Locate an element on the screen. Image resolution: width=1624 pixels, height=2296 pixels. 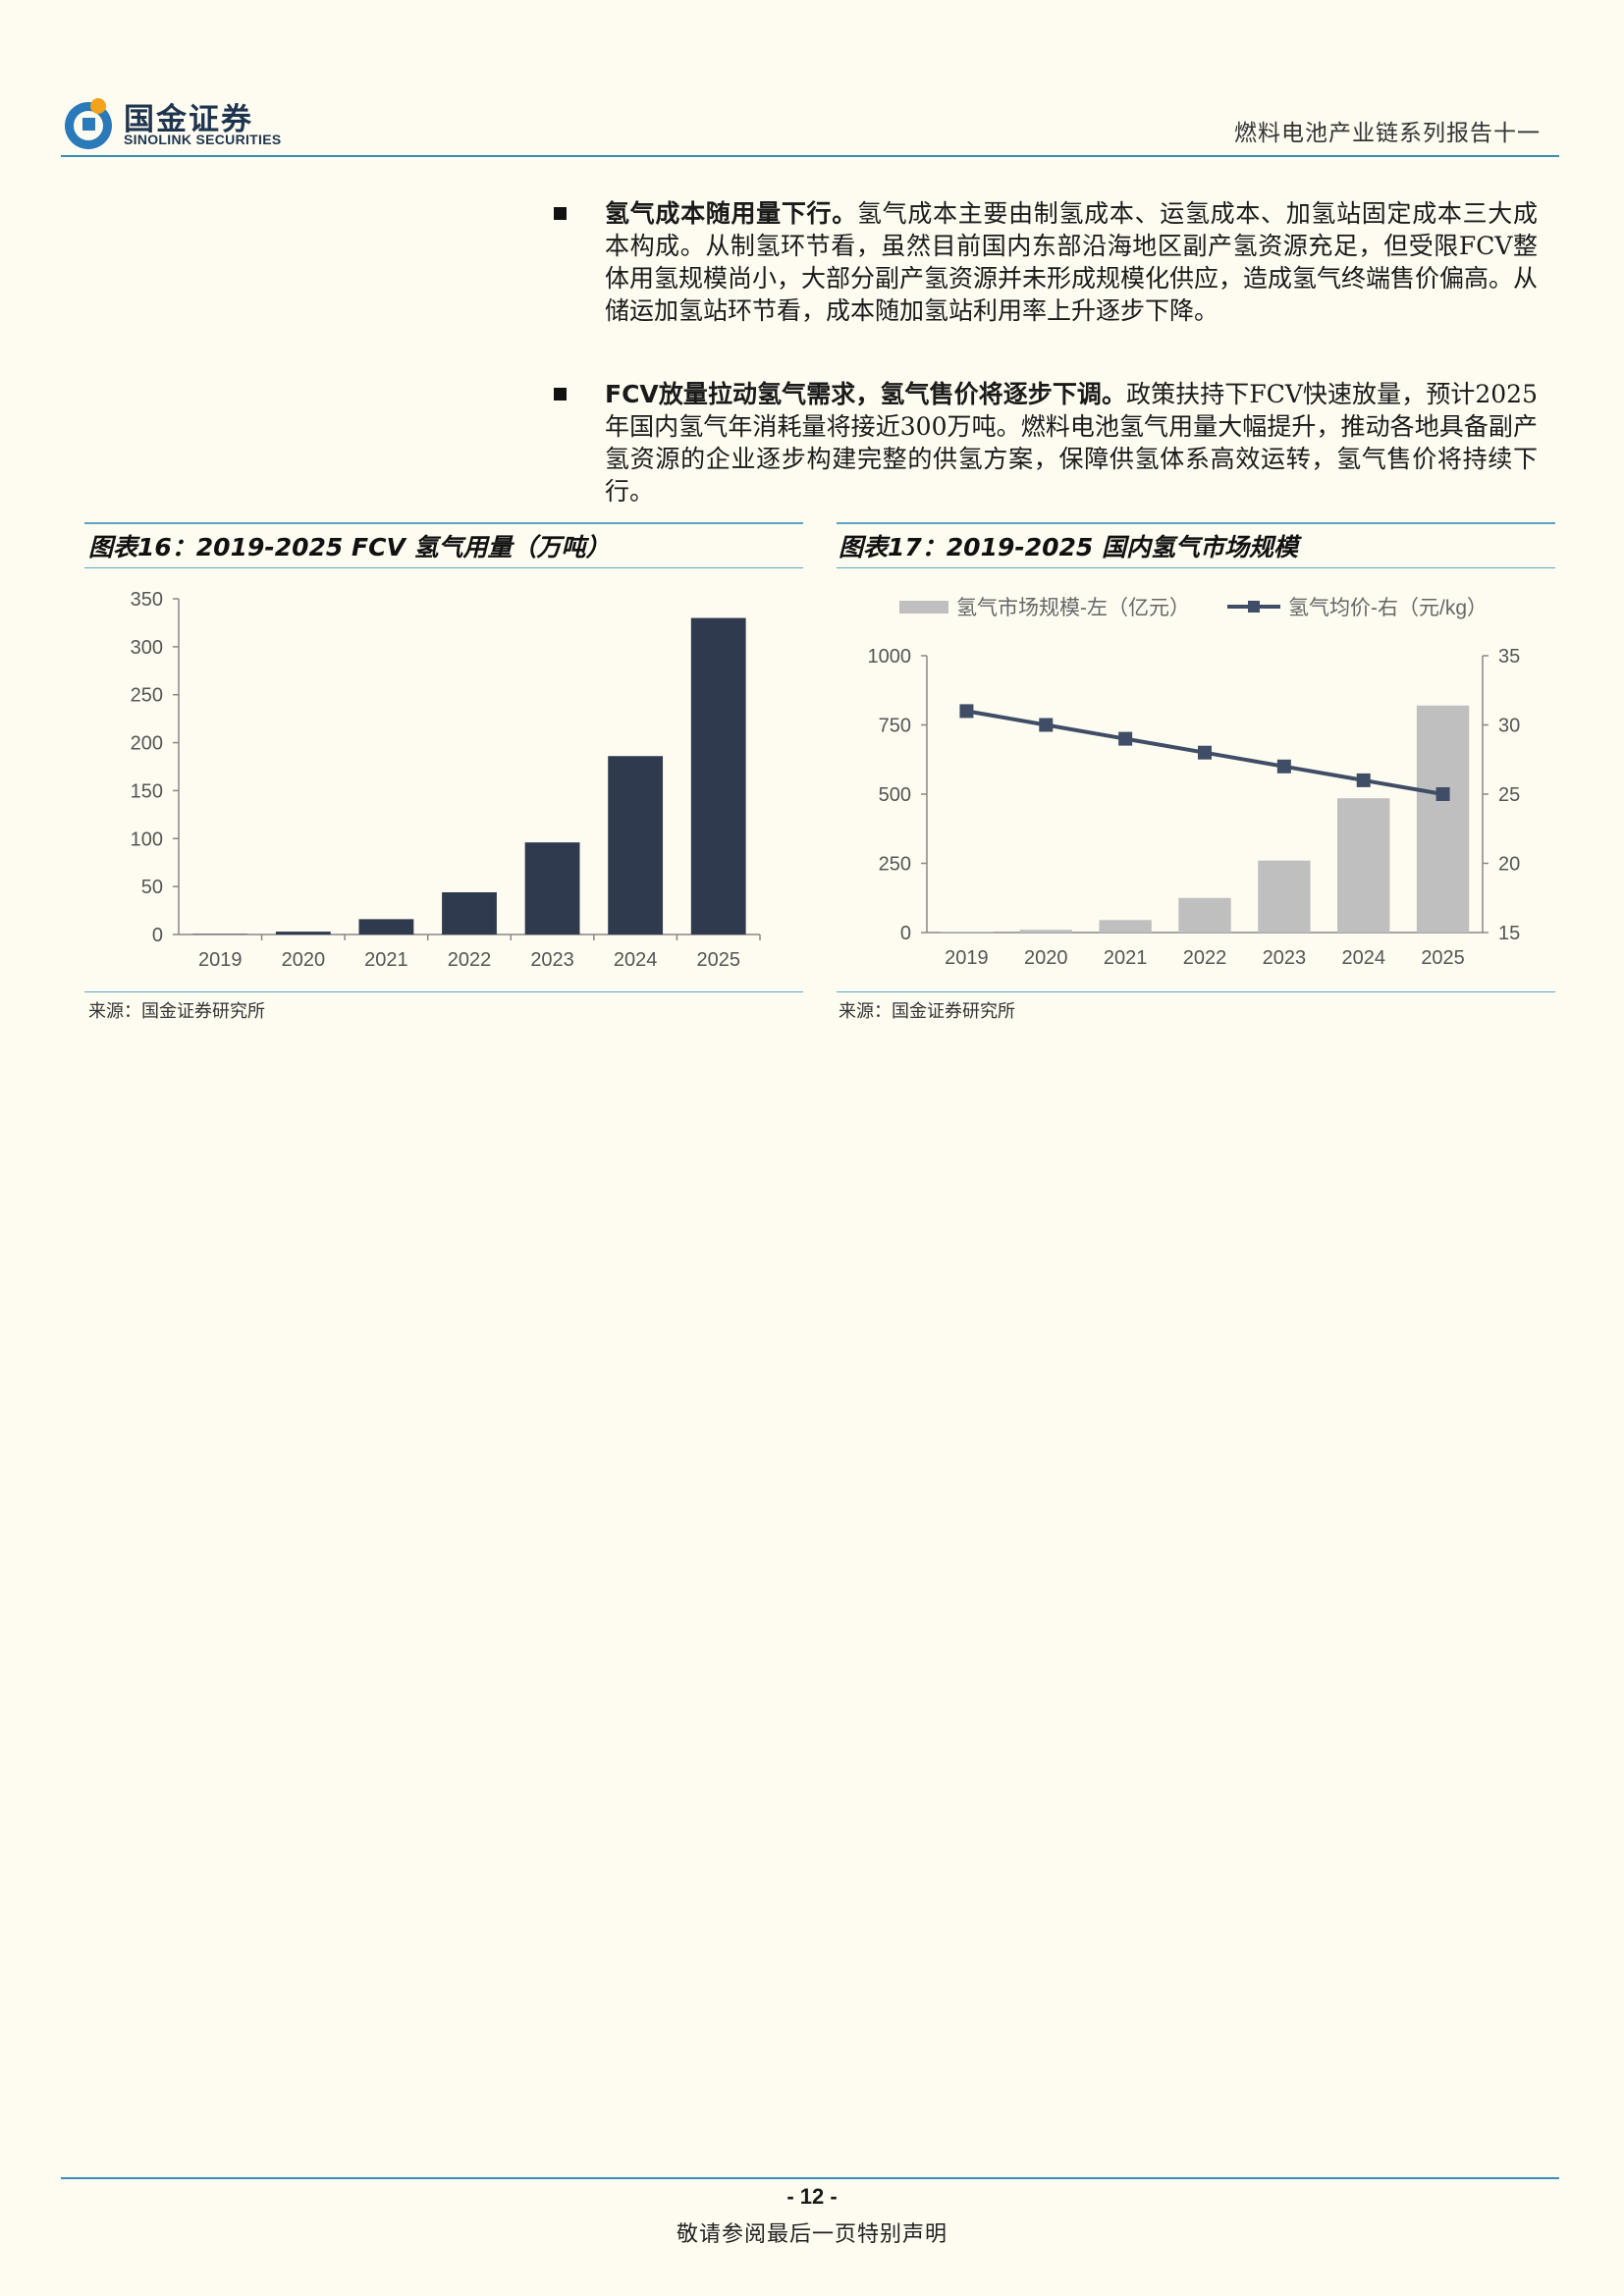
y-tick-label: 0 is located at coordinates (157, 935).